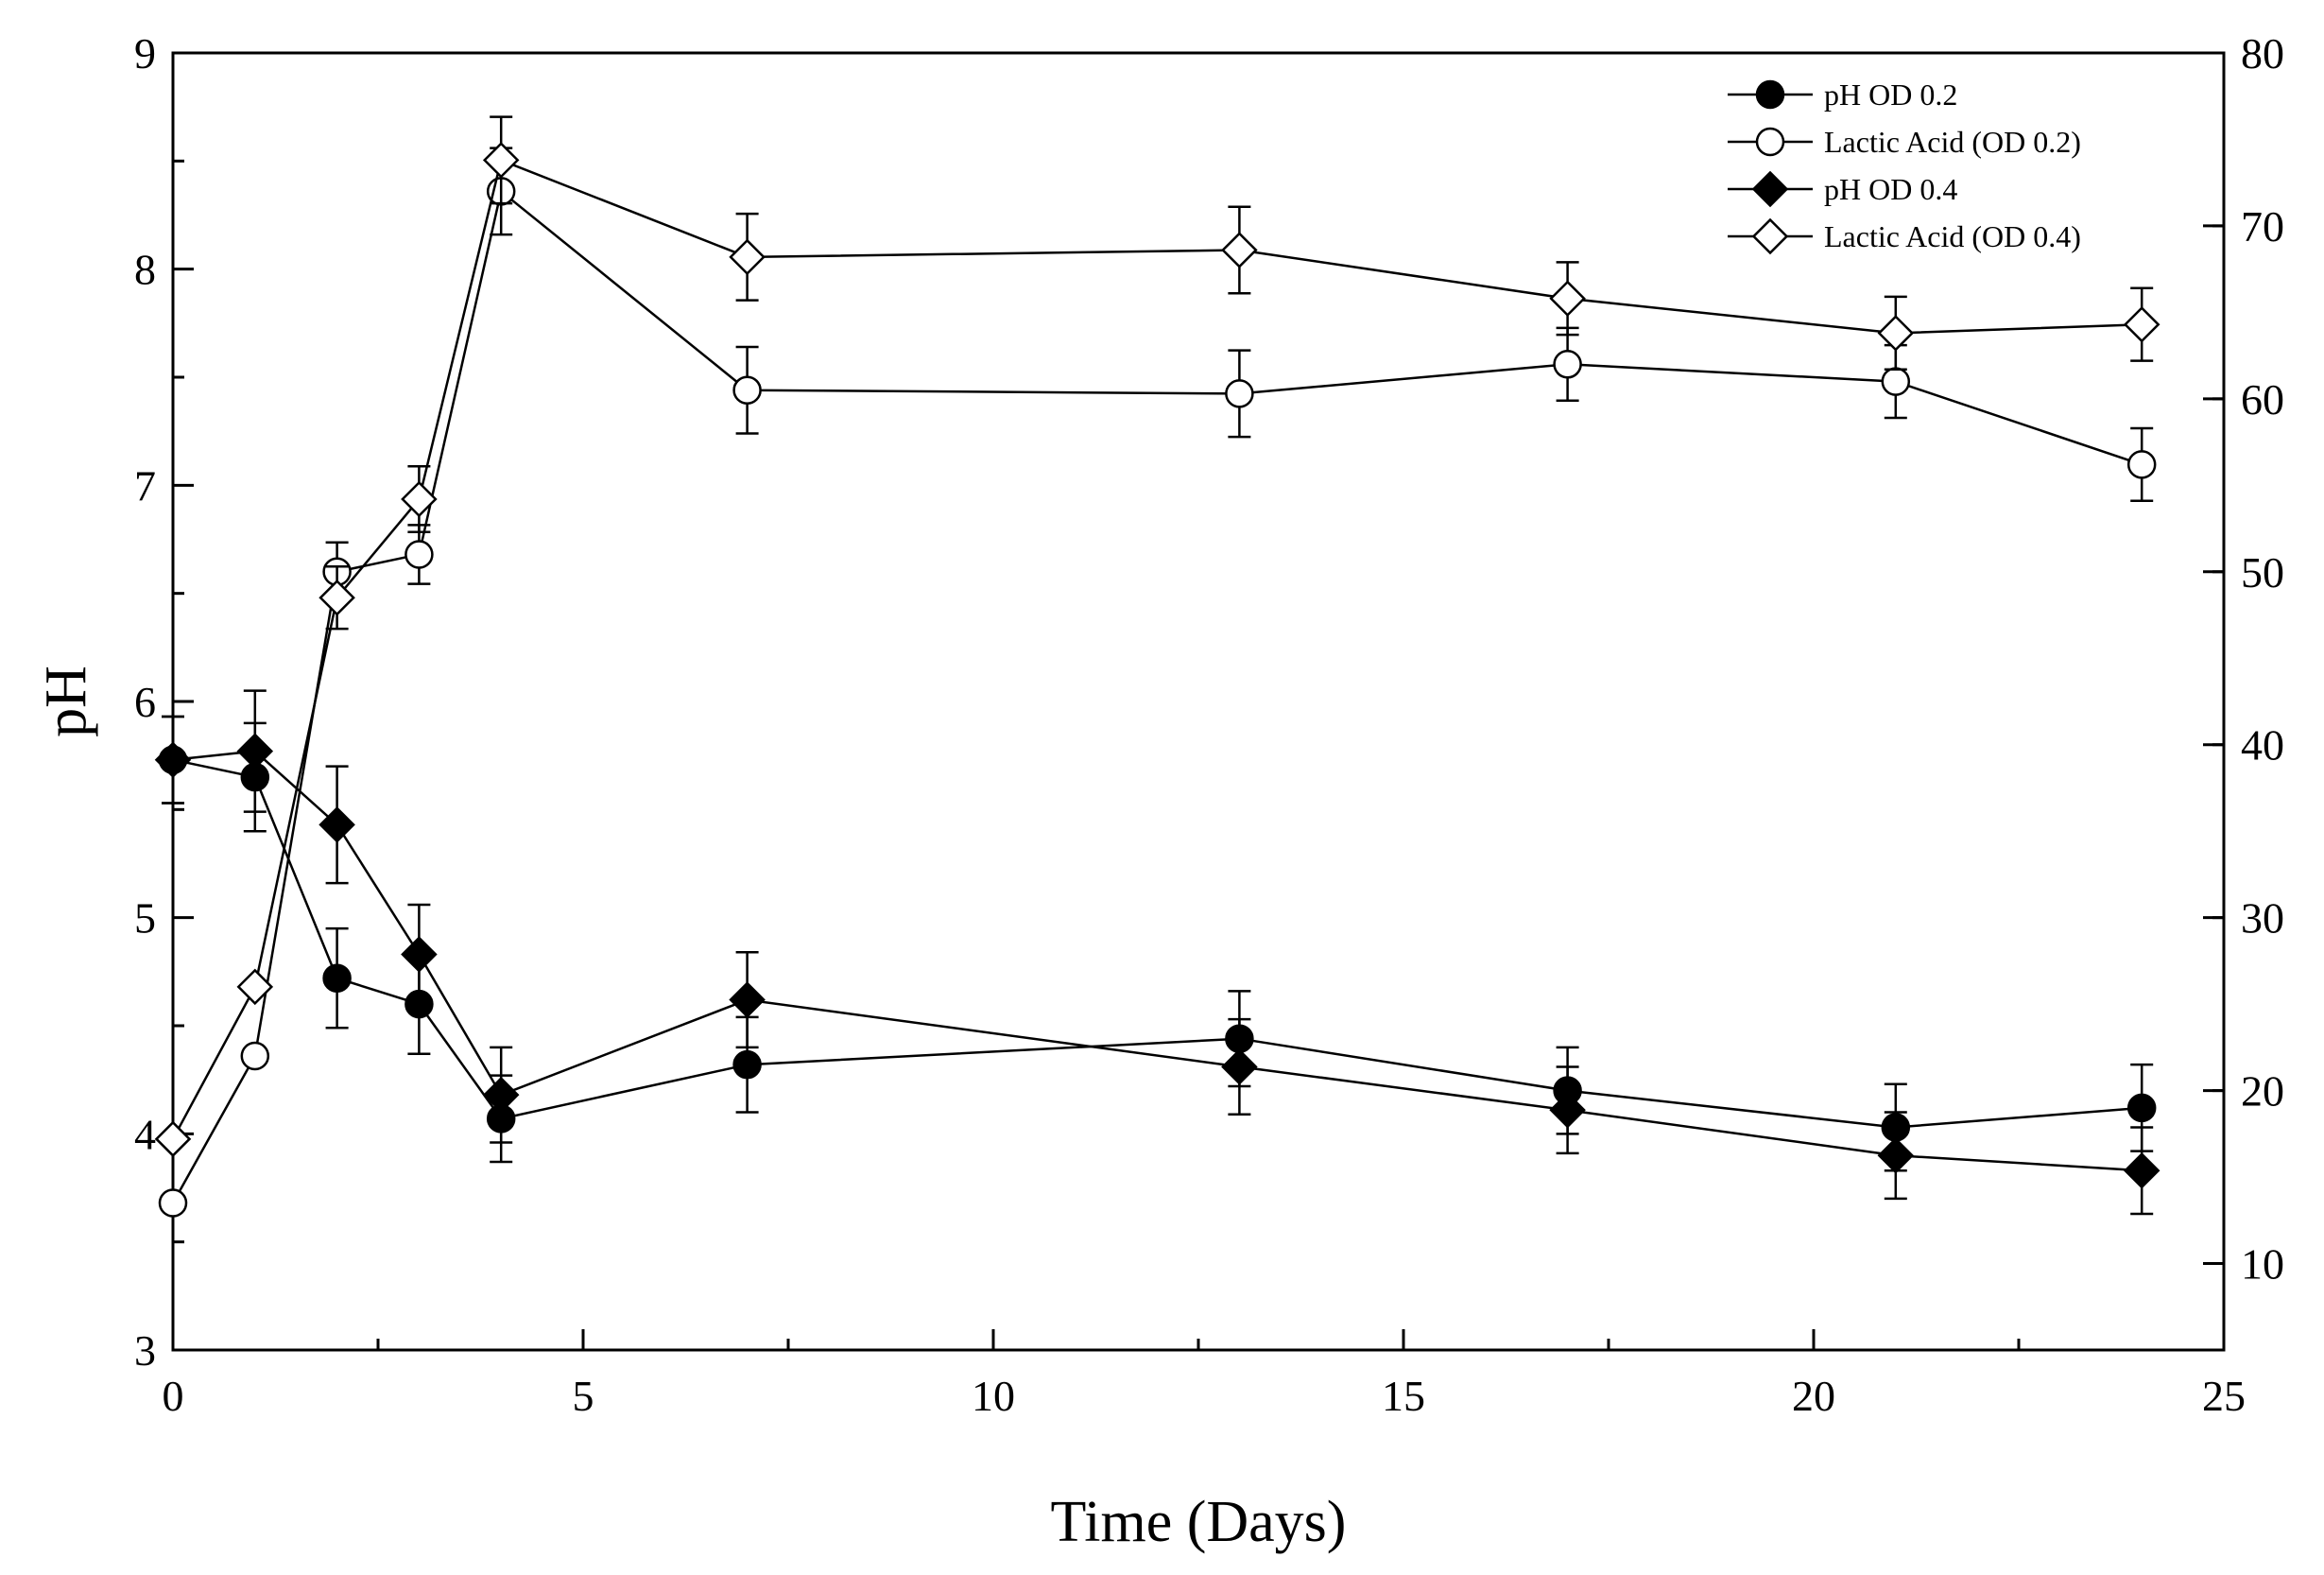  I want to click on left-tick-label: 7, so click(145, 485).